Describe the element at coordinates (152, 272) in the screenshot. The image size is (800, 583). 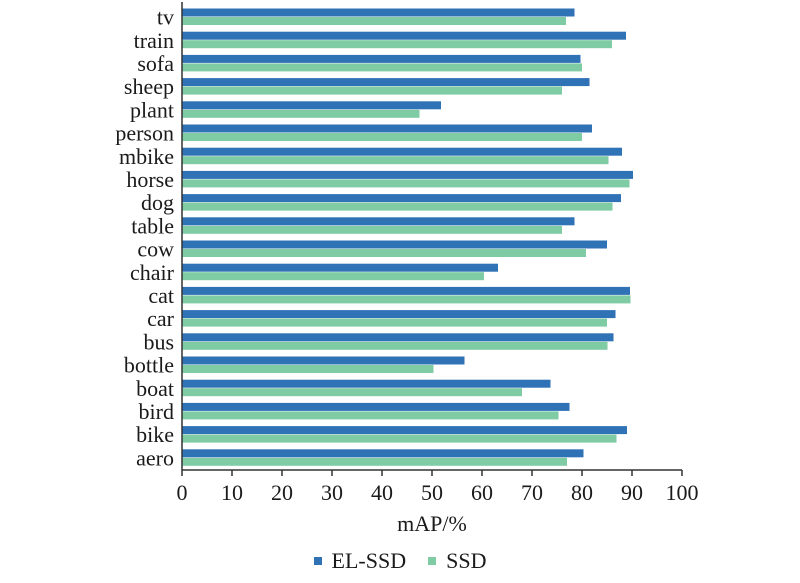
I see `category-label-chair: chair` at that location.